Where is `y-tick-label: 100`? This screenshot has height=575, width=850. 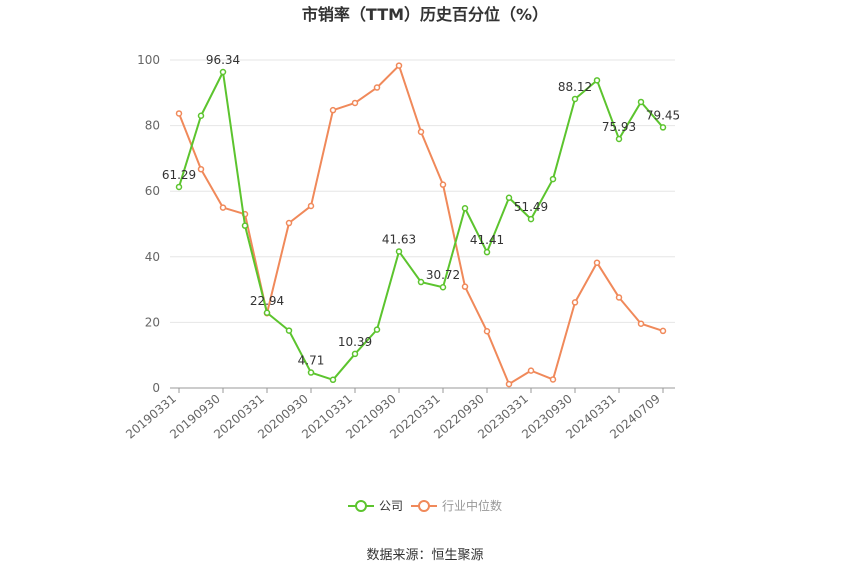 y-tick-label: 100 is located at coordinates (148, 60).